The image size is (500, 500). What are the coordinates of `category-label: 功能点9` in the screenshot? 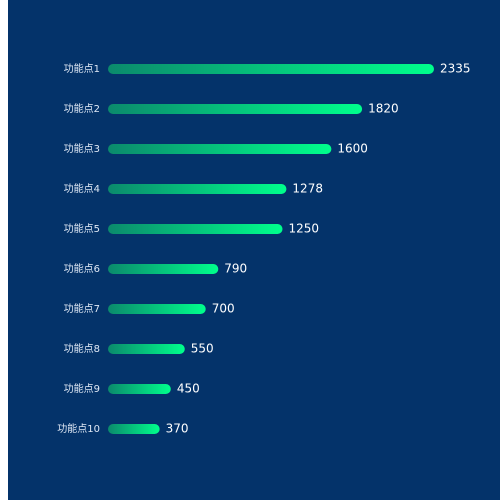 It's located at (82, 388).